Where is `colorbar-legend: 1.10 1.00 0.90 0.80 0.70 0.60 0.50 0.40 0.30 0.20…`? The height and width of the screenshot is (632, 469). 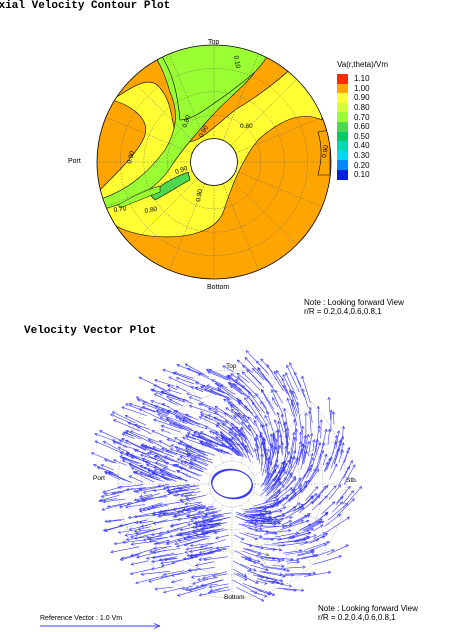 colorbar-legend: 1.10 1.00 0.90 0.80 0.70 0.60 0.50 0.40 0.30 0.20… is located at coordinates (353, 127).